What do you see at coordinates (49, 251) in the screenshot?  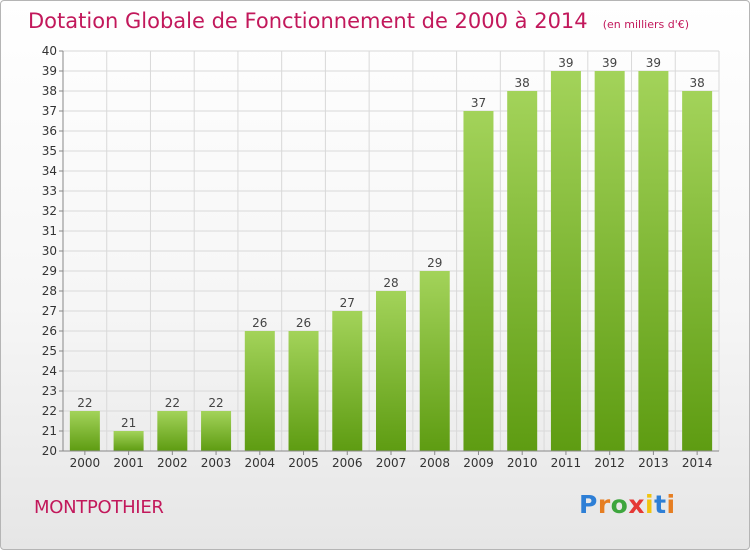 I see `y-tick-label: 30` at bounding box center [49, 251].